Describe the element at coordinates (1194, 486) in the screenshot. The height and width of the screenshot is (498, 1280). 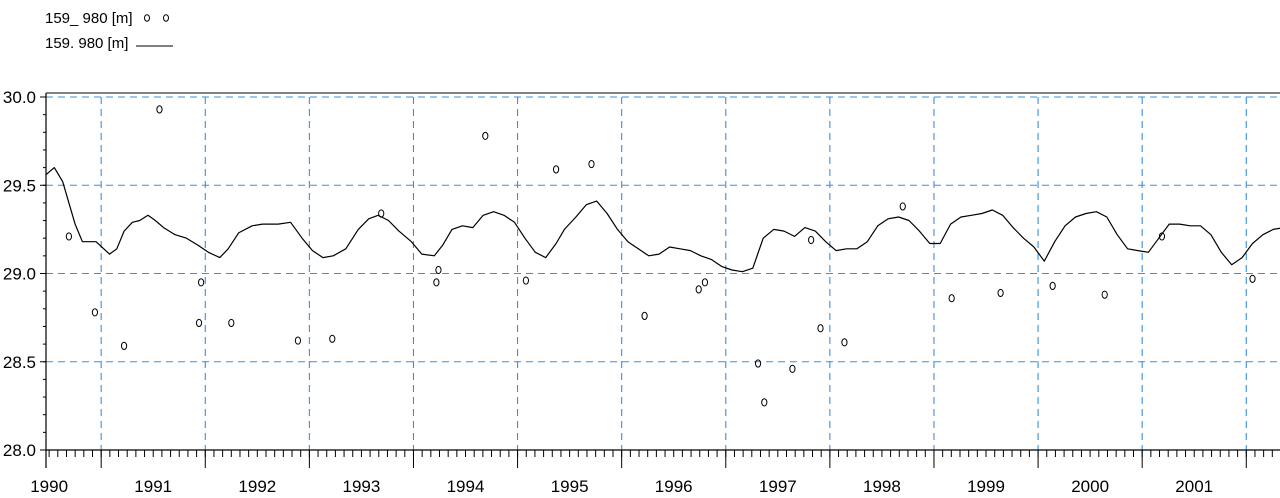
I see `x-tick-label: 2001` at that location.